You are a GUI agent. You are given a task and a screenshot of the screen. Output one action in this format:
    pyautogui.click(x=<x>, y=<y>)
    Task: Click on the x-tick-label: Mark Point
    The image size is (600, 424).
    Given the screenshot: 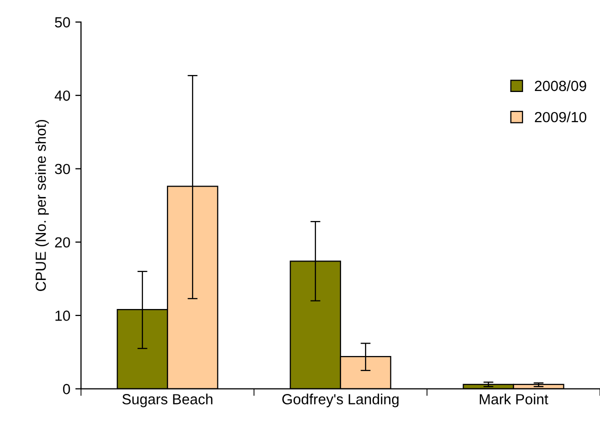 What is the action you would take?
    pyautogui.click(x=514, y=399)
    